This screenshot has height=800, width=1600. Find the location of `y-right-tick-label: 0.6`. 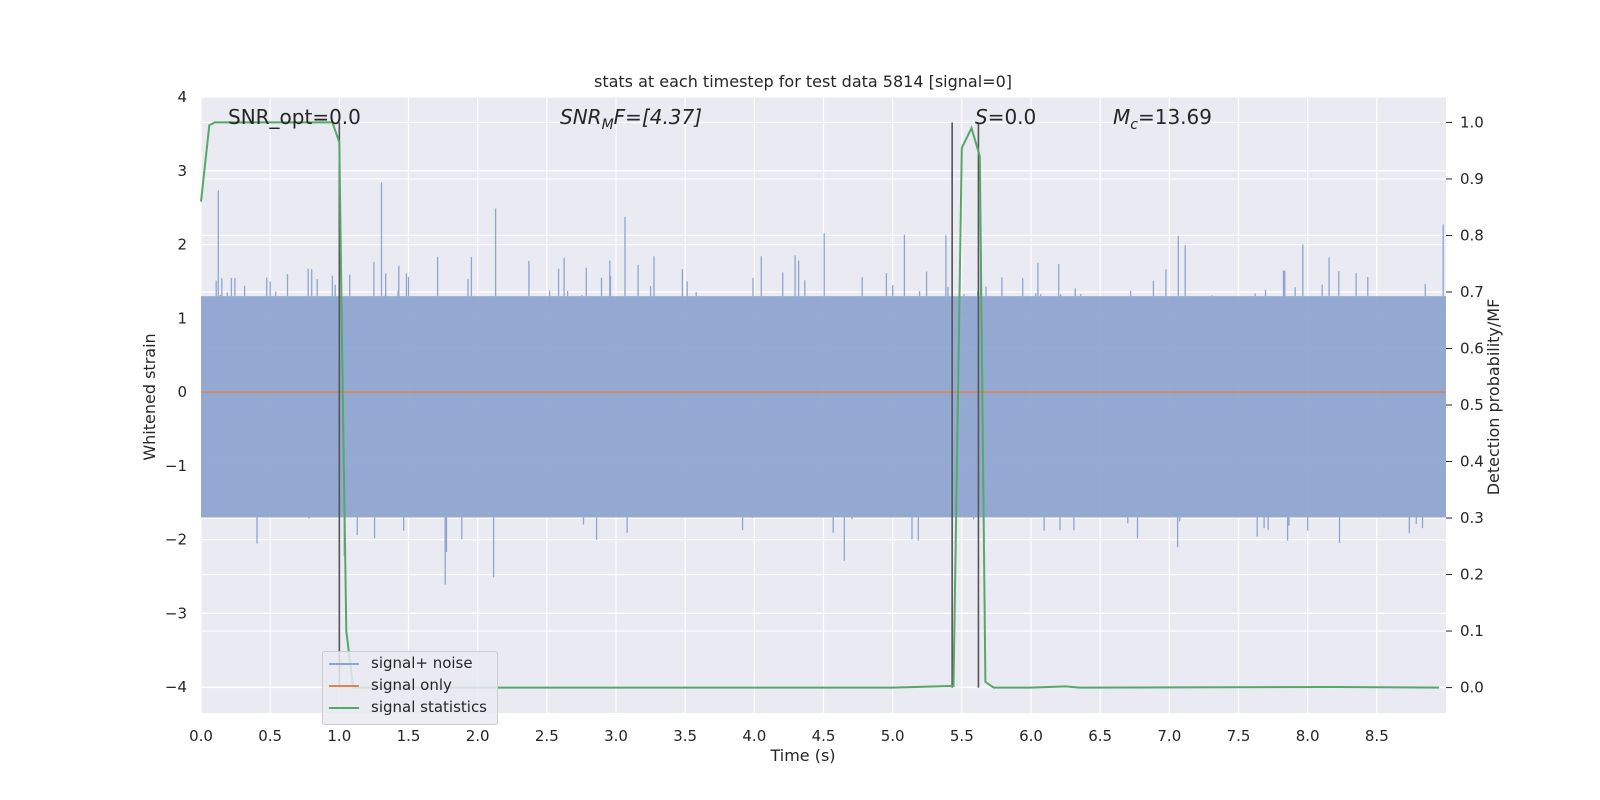

y-right-tick-label: 0.6 is located at coordinates (1472, 348).